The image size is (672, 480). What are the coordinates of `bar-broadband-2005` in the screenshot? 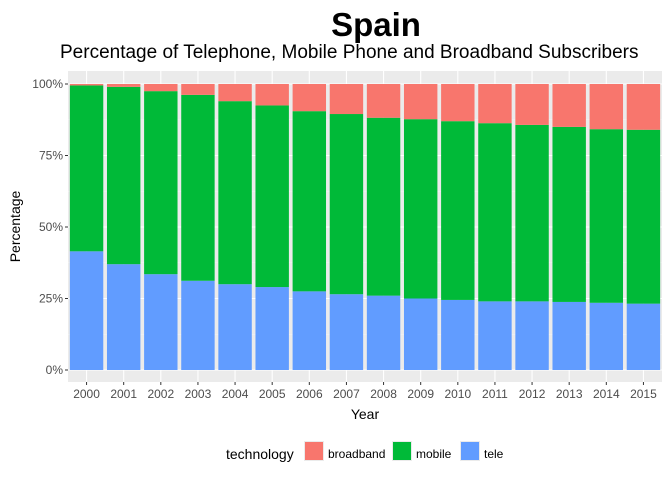 It's located at (272, 95).